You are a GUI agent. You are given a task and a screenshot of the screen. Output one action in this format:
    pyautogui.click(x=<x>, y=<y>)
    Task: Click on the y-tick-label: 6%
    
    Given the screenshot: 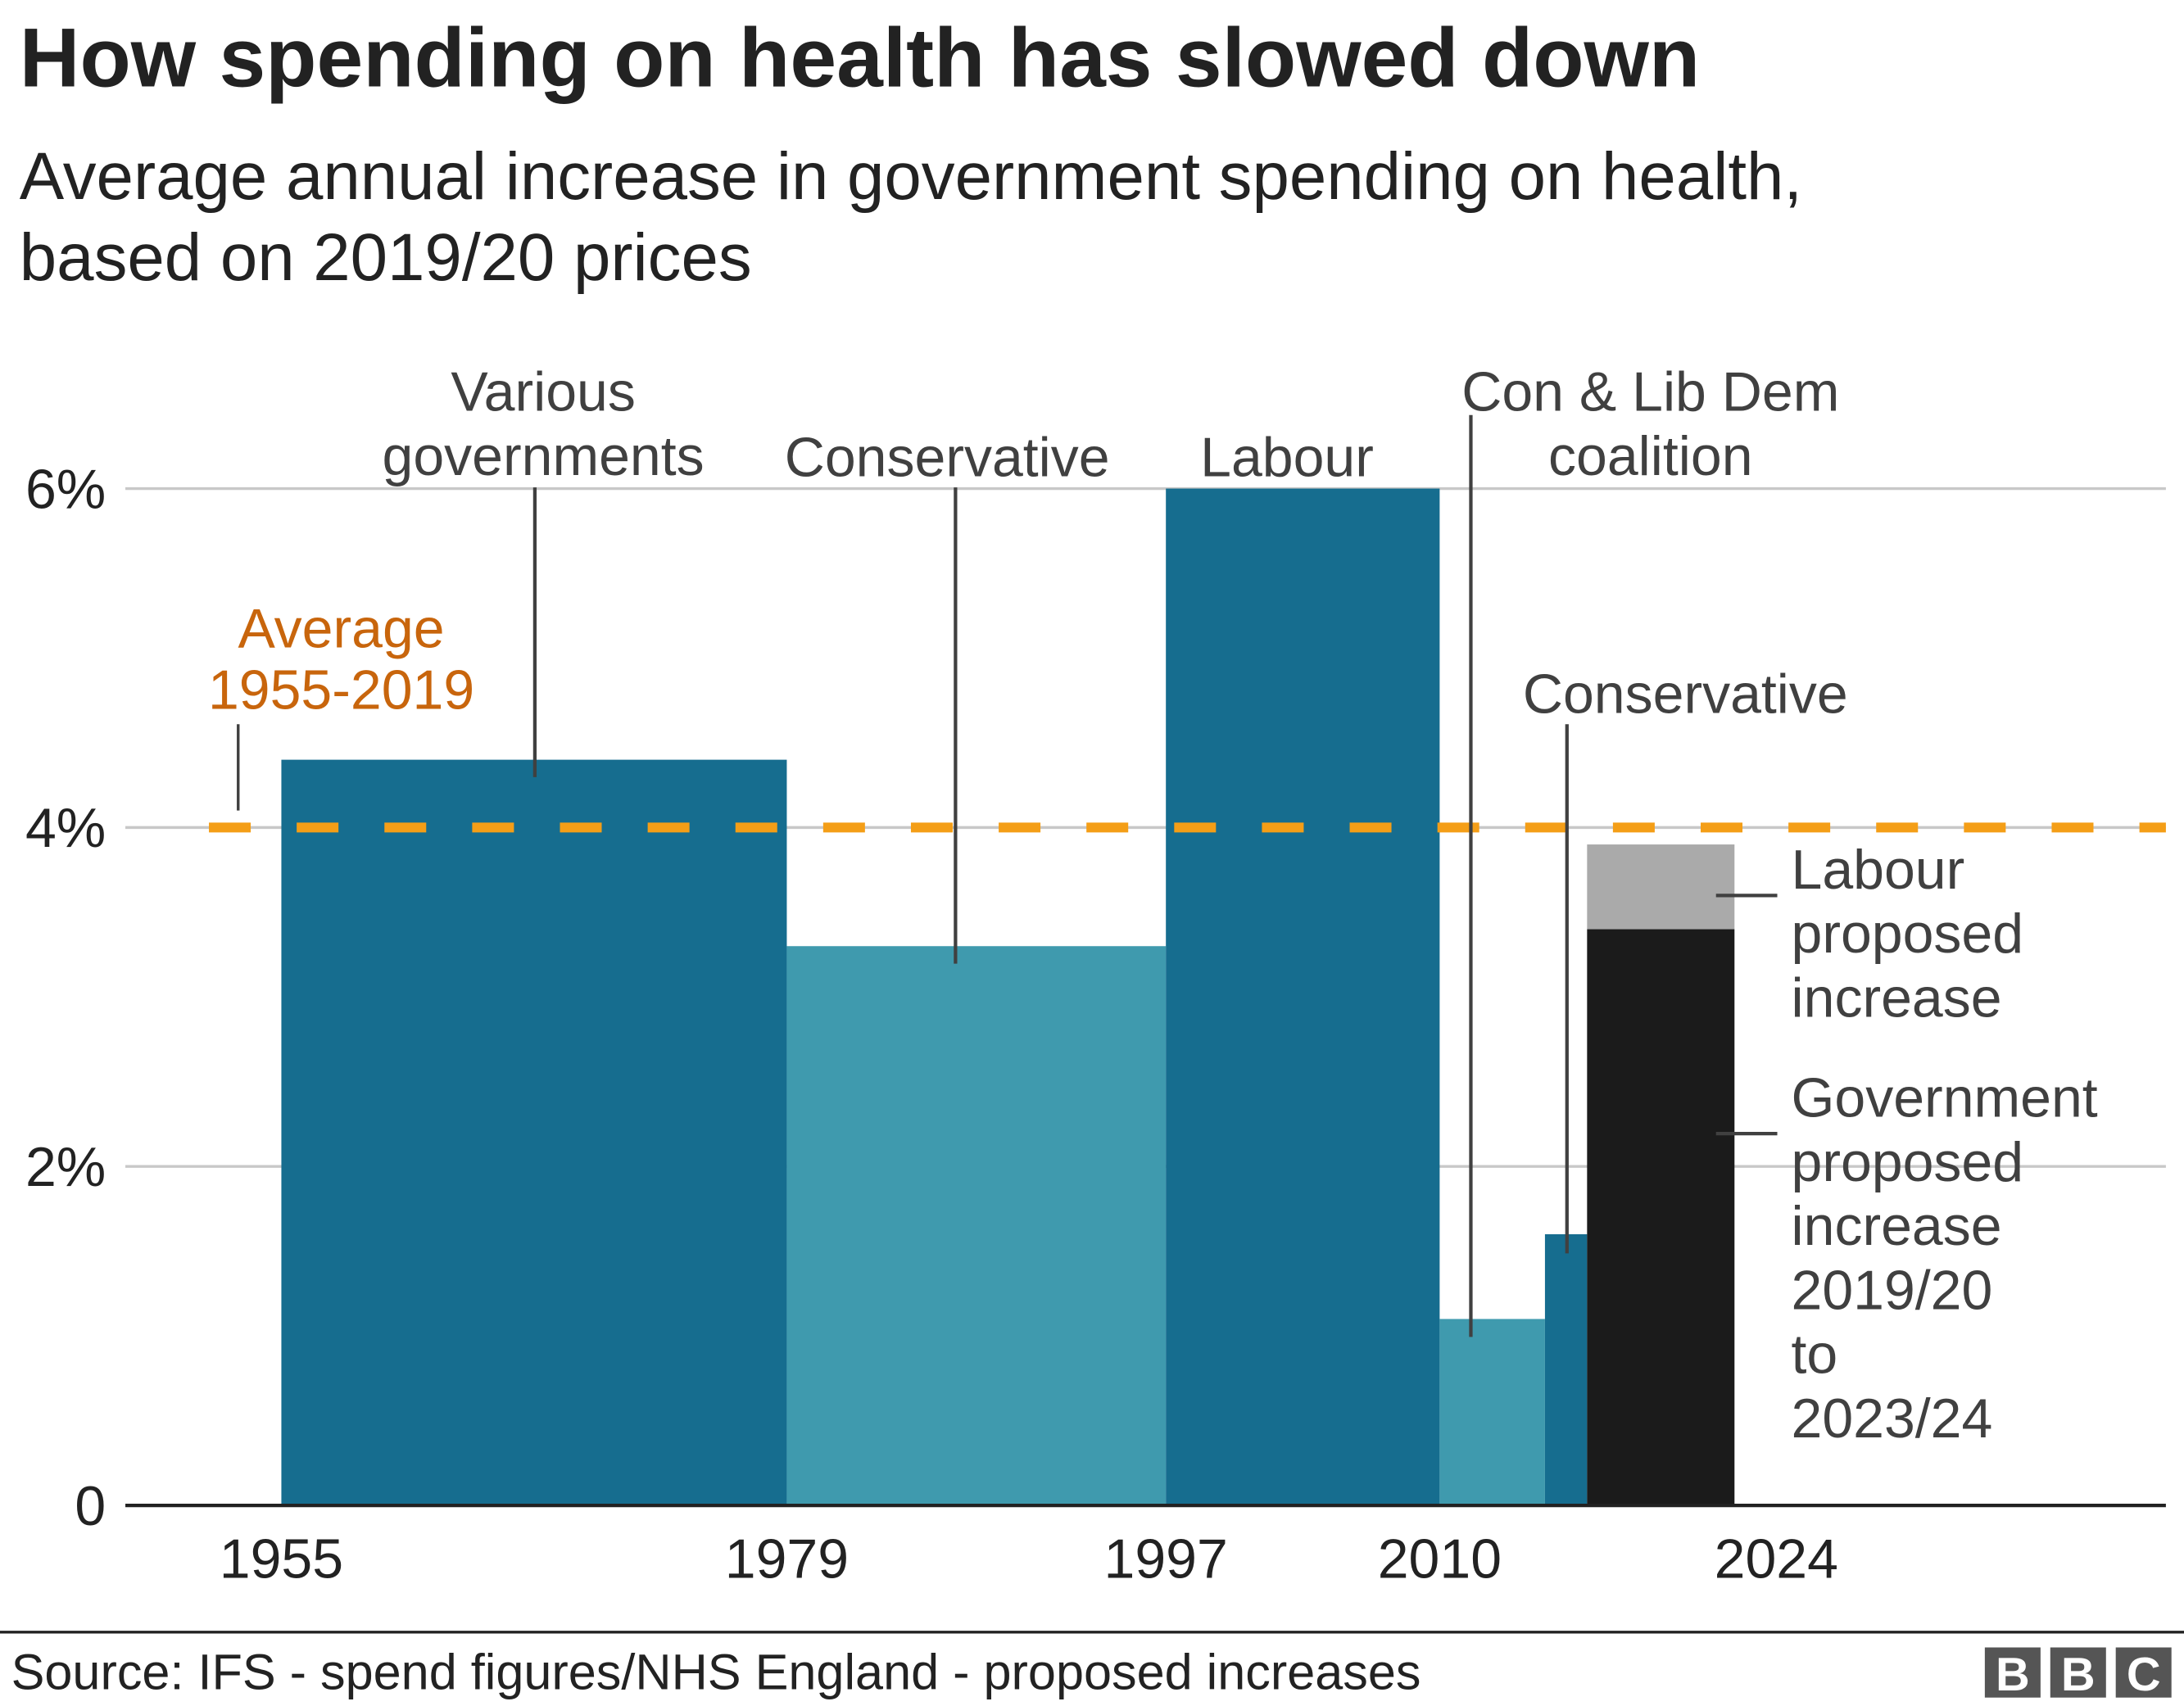 What is the action you would take?
    pyautogui.click(x=65, y=489)
    